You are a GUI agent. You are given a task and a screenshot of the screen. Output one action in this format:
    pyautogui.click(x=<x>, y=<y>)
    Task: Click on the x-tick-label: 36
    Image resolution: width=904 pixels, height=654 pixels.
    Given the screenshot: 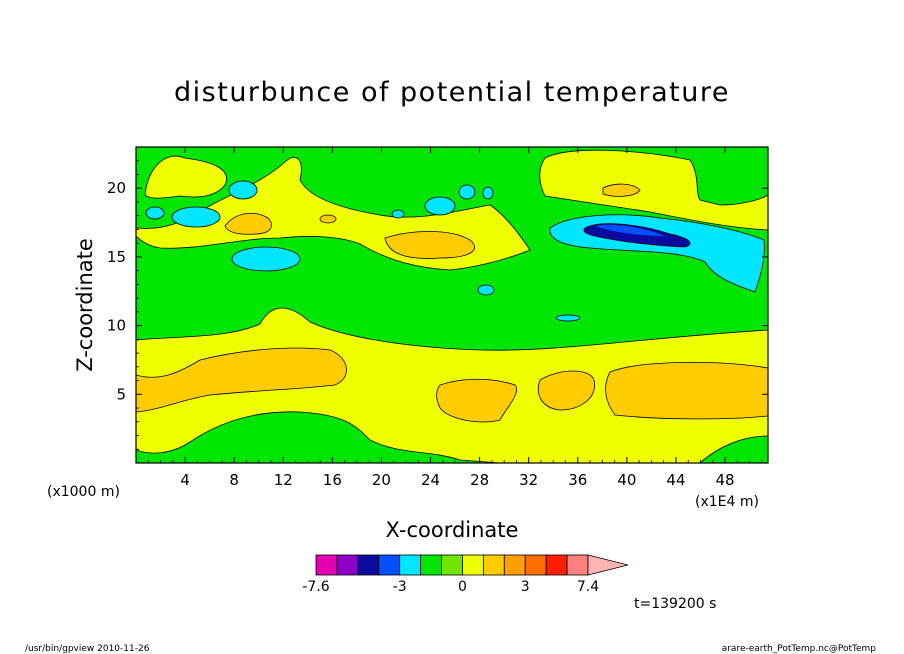 What is the action you would take?
    pyautogui.click(x=577, y=480)
    